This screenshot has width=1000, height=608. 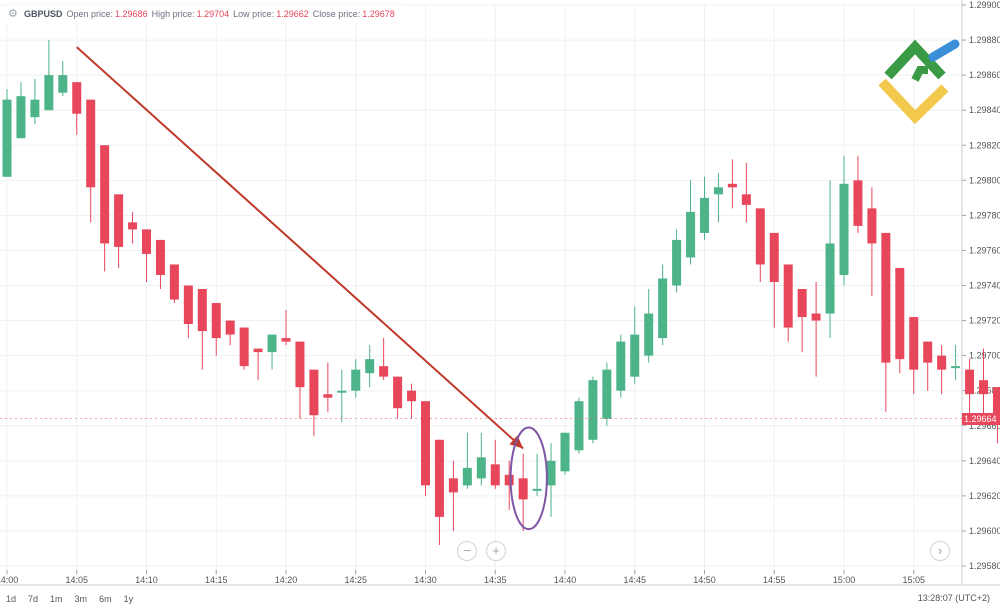 I want to click on symbol-label: GBPUSD, so click(x=43, y=14).